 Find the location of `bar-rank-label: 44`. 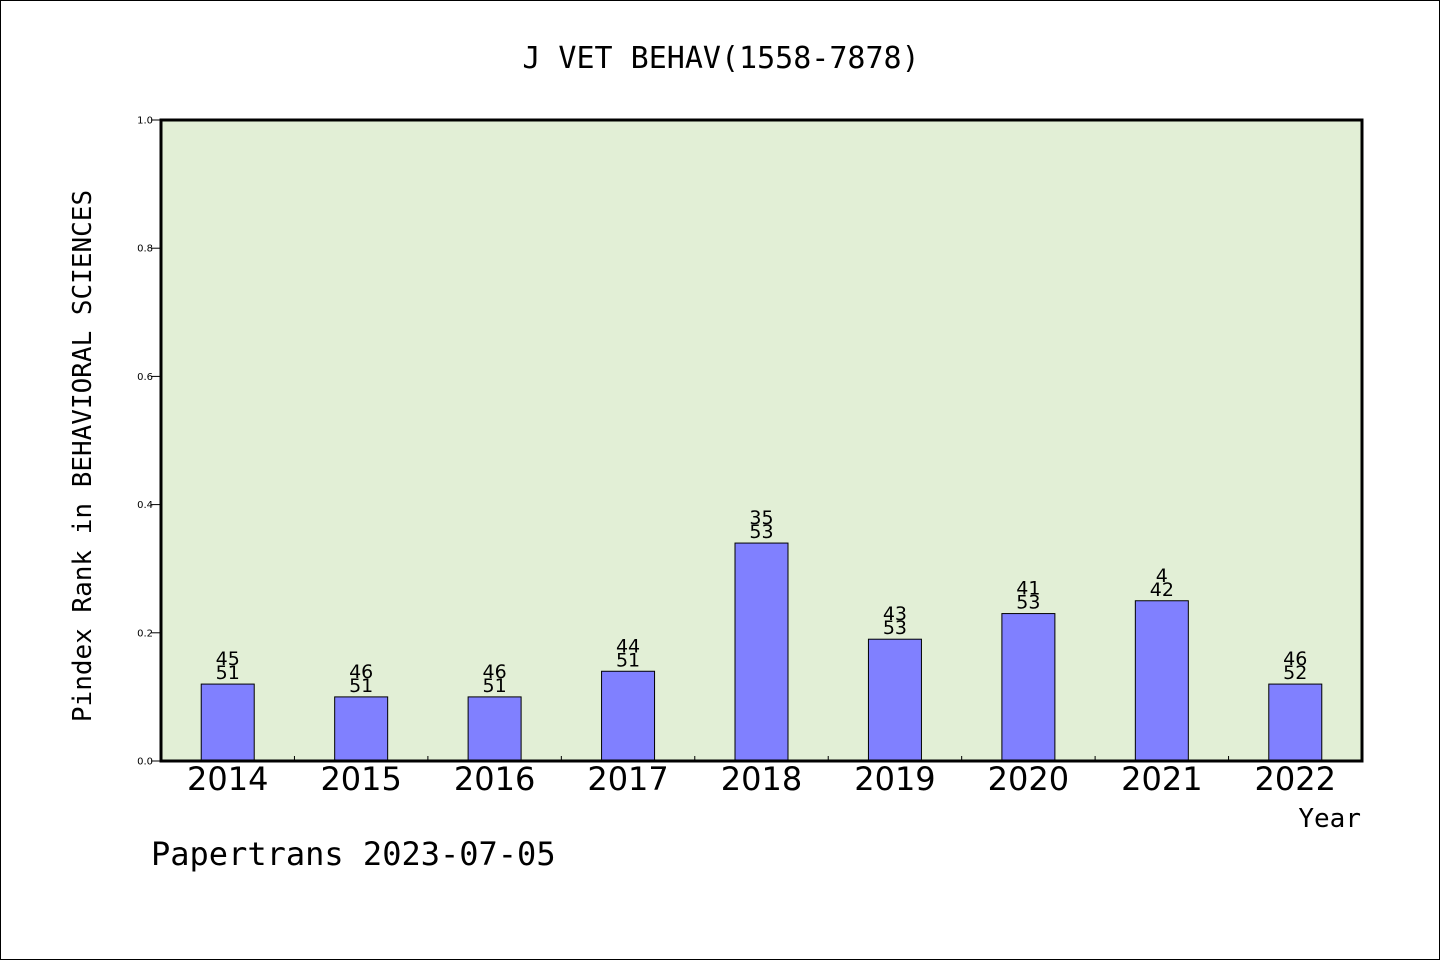

bar-rank-label: 44 is located at coordinates (628, 646).